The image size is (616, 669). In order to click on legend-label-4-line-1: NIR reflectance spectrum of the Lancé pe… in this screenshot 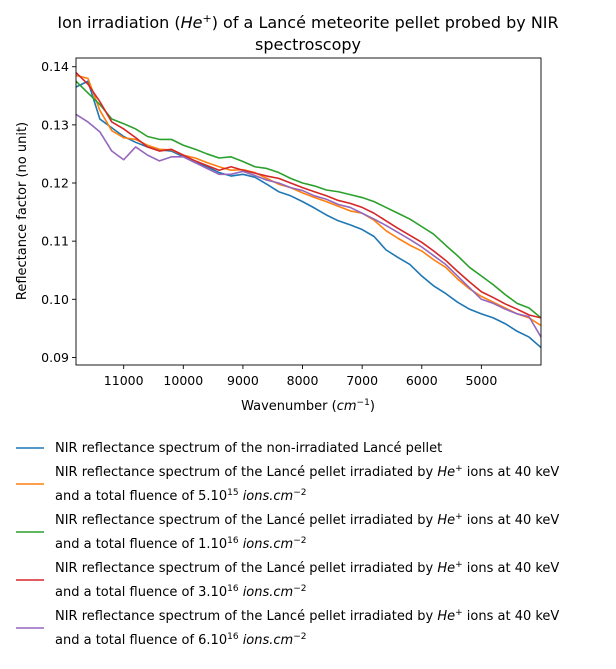, I will do `click(307, 568)`.